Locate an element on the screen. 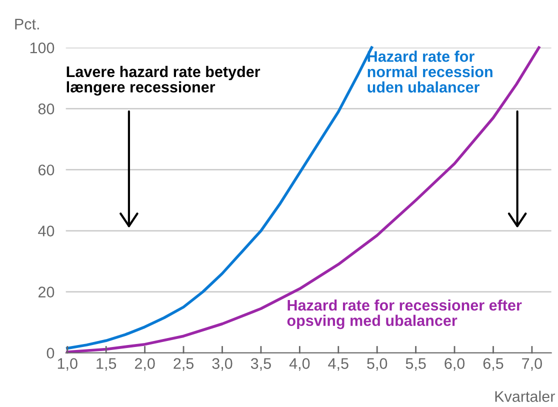 The height and width of the screenshot is (407, 558). x-tick-label: 1,0 is located at coordinates (68, 364).